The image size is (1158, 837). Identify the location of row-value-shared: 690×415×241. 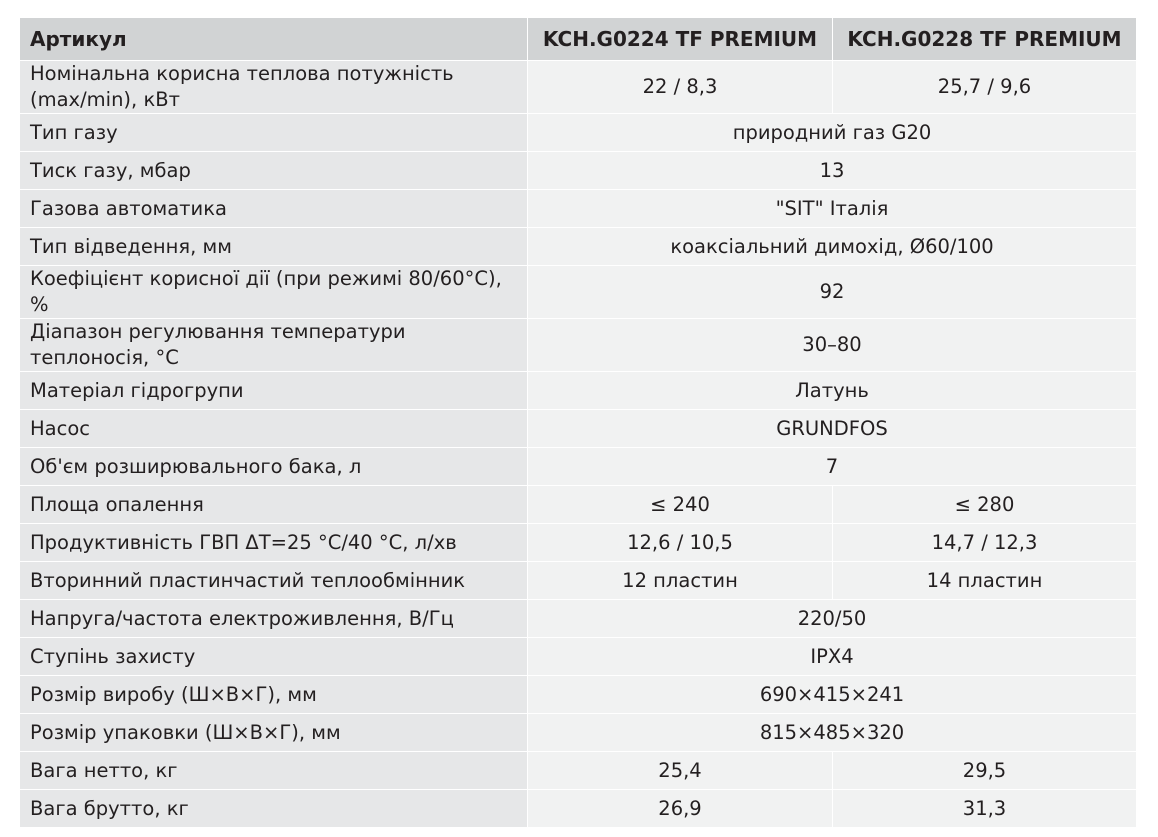
(832, 694).